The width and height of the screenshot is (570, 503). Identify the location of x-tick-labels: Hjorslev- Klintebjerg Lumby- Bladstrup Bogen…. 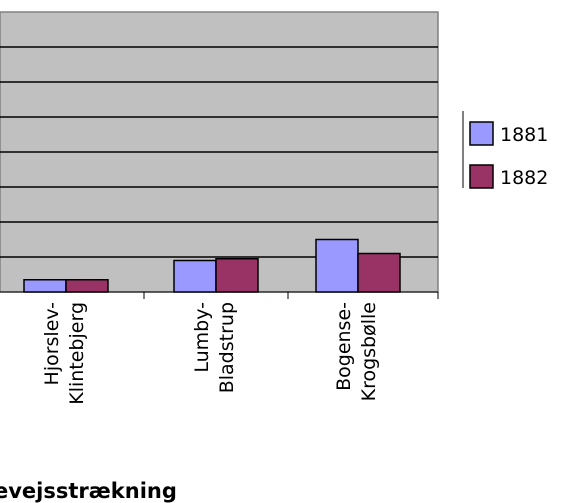
(210, 353).